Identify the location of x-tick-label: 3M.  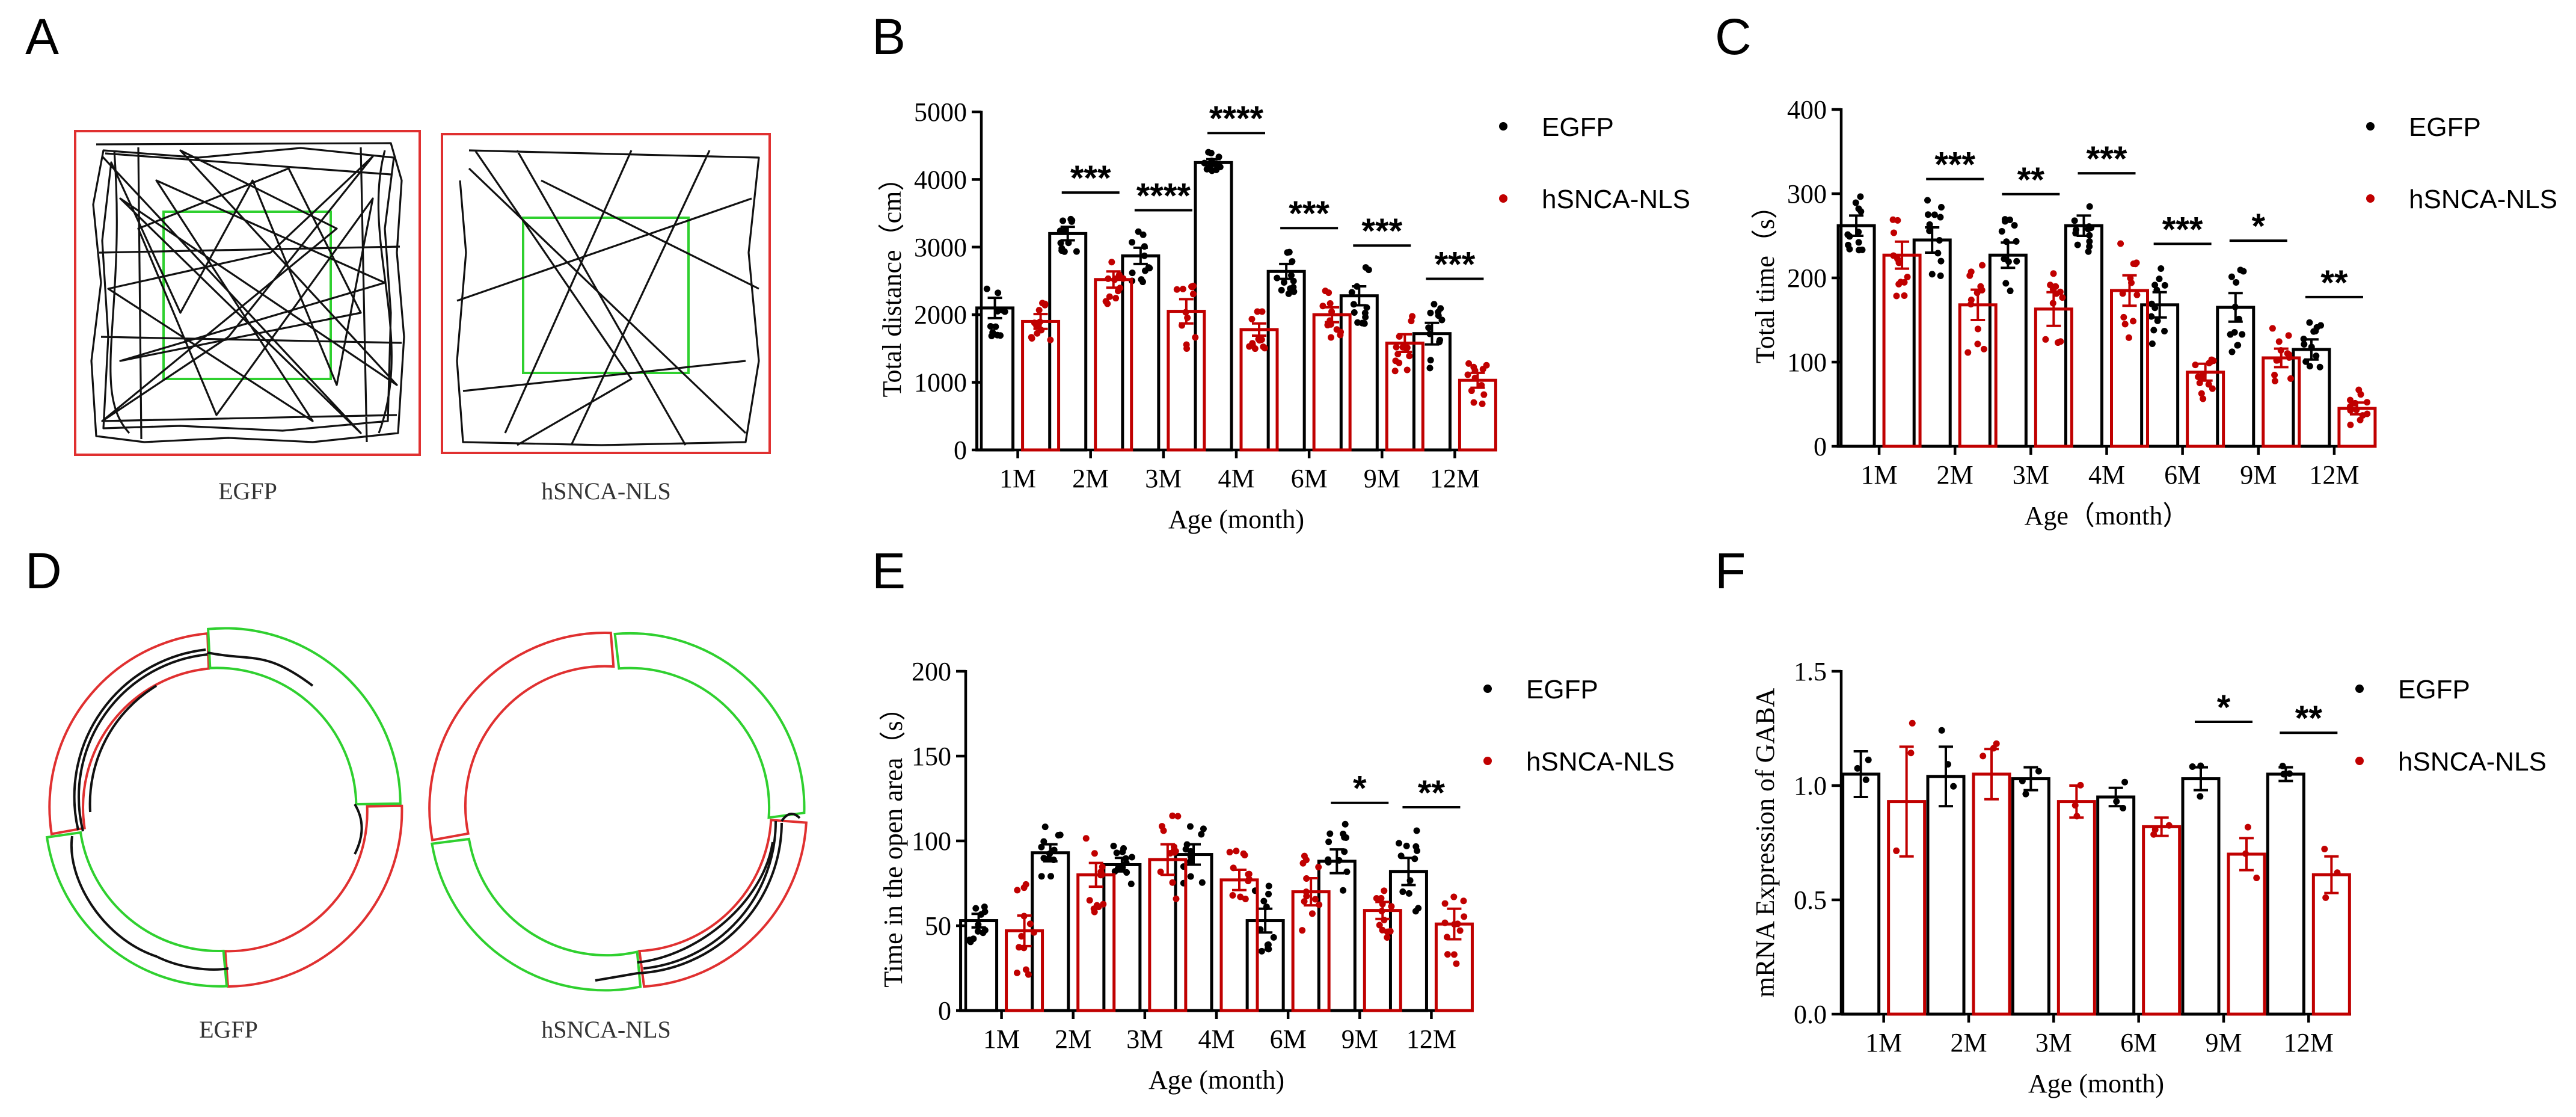
(2031, 475).